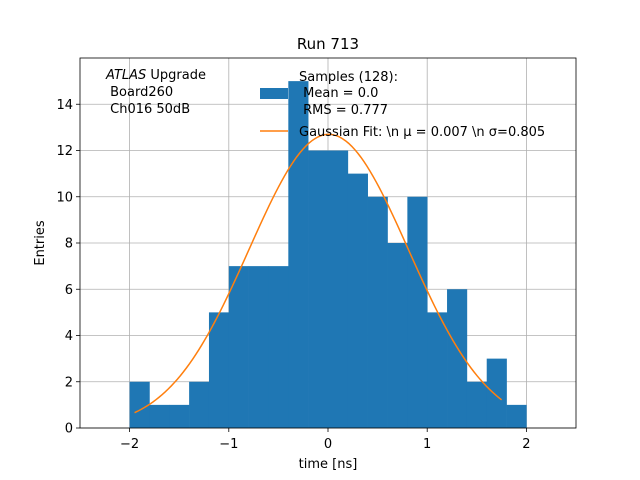 This screenshot has width=640, height=480. What do you see at coordinates (422, 132) in the screenshot?
I see `legend-fit-label: Gaussian Fit: \n μ = 0.007 \n σ=0.805` at bounding box center [422, 132].